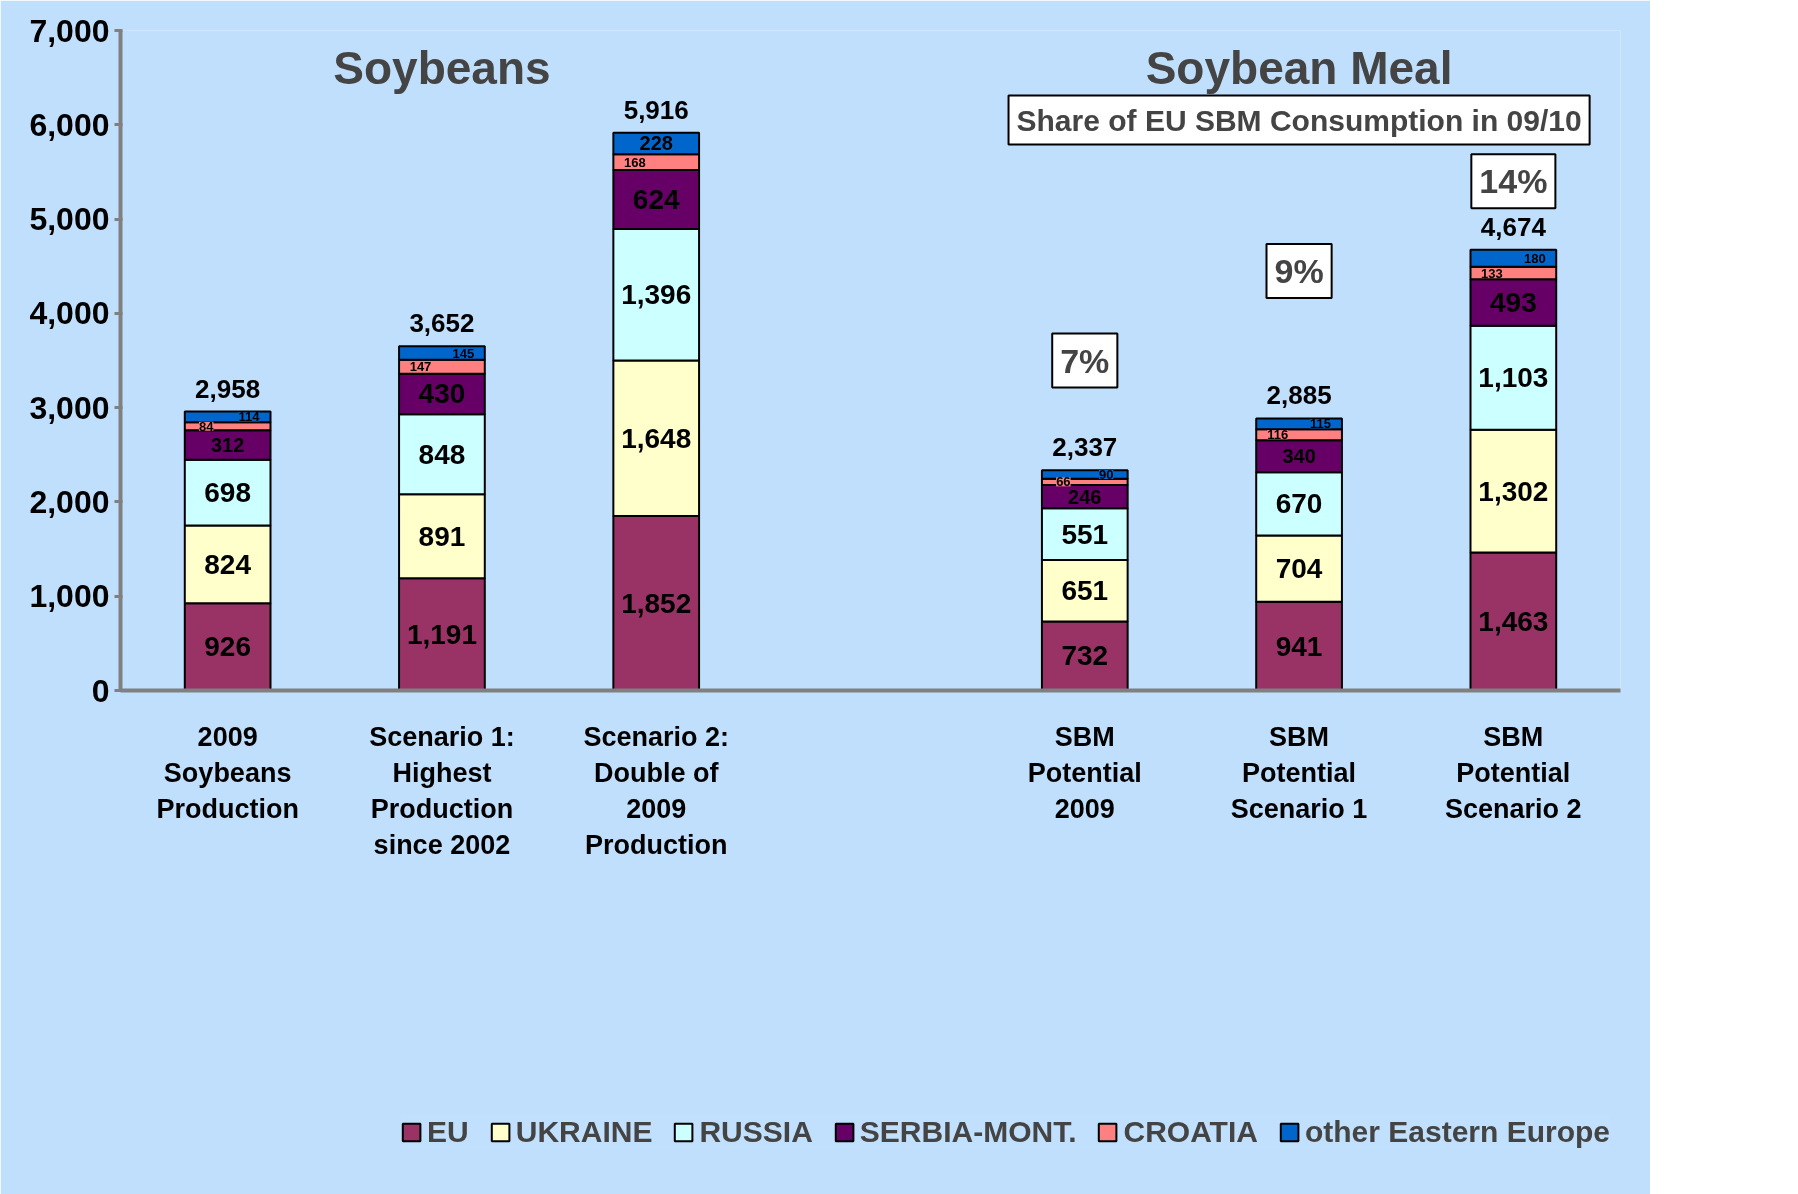  What do you see at coordinates (69, 596) in the screenshot?
I see `y-tick-label: 1,000` at bounding box center [69, 596].